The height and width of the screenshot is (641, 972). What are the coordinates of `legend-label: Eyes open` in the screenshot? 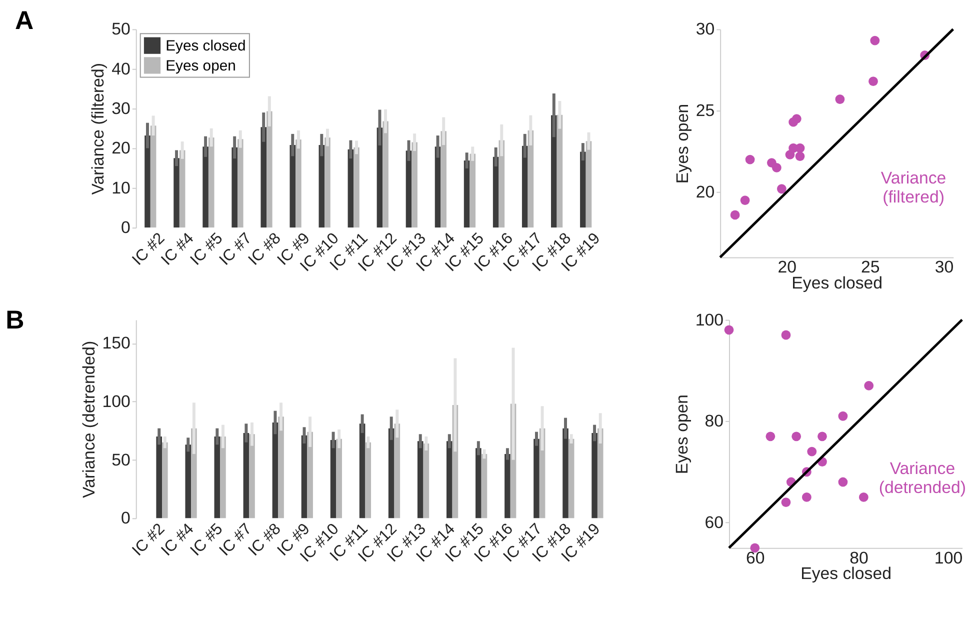 It's located at (201, 66).